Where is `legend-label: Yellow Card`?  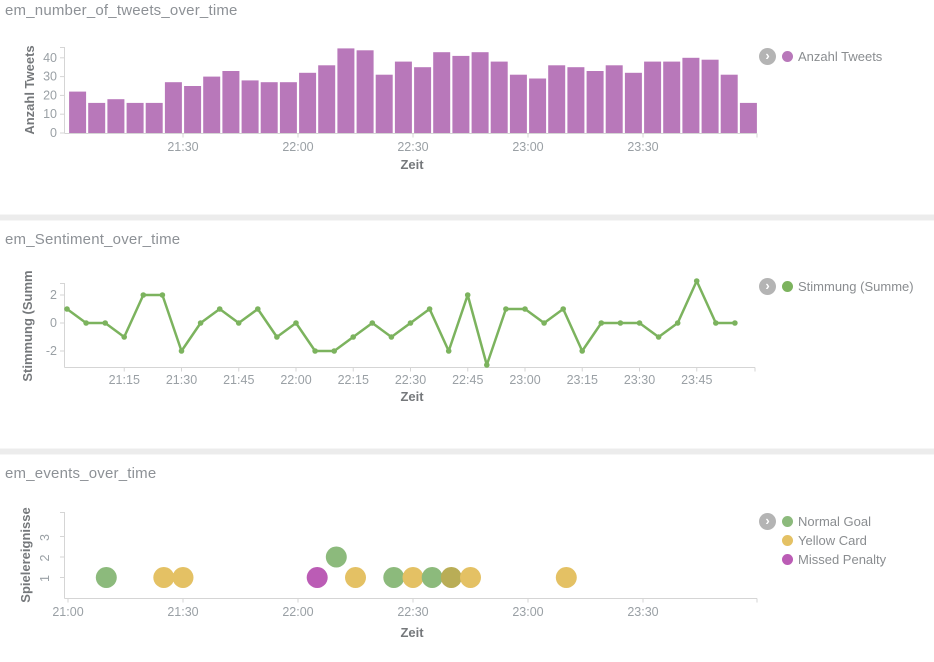
legend-label: Yellow Card is located at coordinates (832, 540).